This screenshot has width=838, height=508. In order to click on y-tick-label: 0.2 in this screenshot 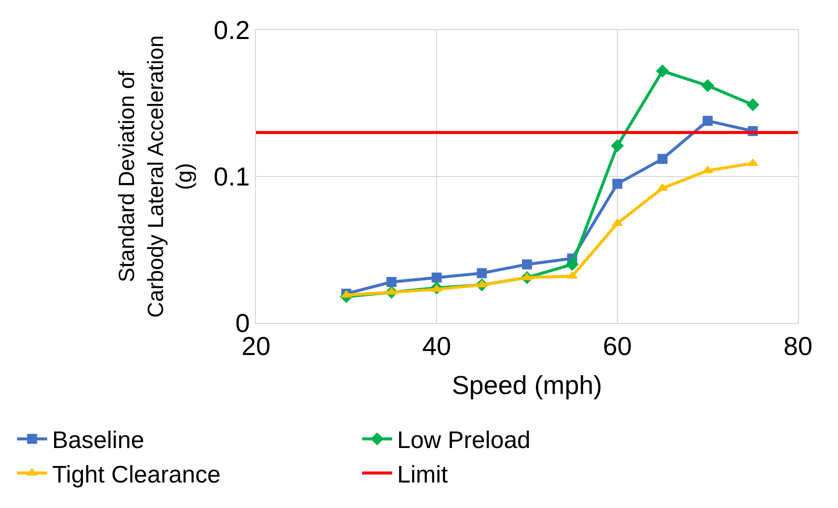, I will do `click(232, 30)`.